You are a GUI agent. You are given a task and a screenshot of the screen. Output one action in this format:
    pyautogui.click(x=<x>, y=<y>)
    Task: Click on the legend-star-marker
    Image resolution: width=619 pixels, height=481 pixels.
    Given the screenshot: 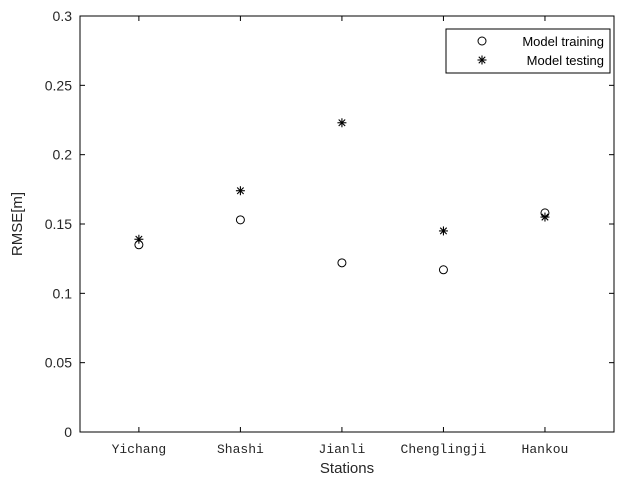 What is the action you would take?
    pyautogui.click(x=482, y=60)
    